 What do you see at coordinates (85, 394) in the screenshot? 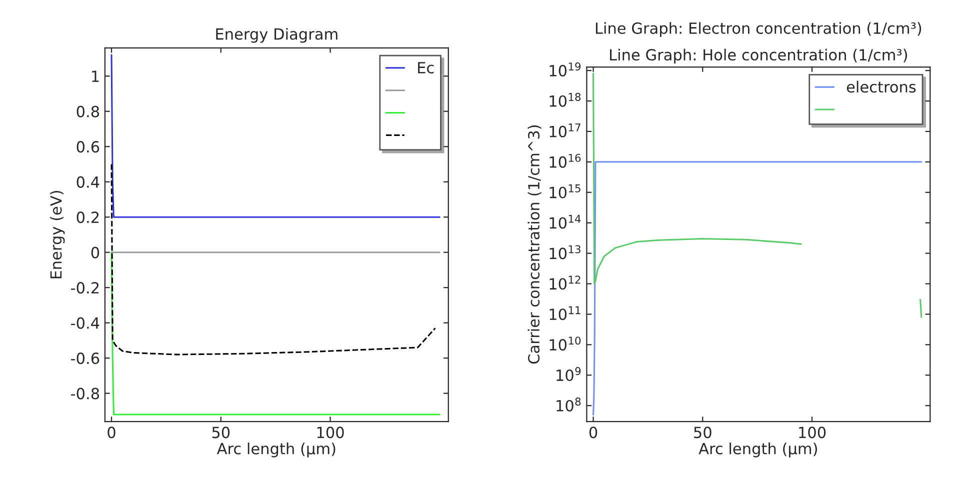
I see `y-tick-label: -0.8` at bounding box center [85, 394].